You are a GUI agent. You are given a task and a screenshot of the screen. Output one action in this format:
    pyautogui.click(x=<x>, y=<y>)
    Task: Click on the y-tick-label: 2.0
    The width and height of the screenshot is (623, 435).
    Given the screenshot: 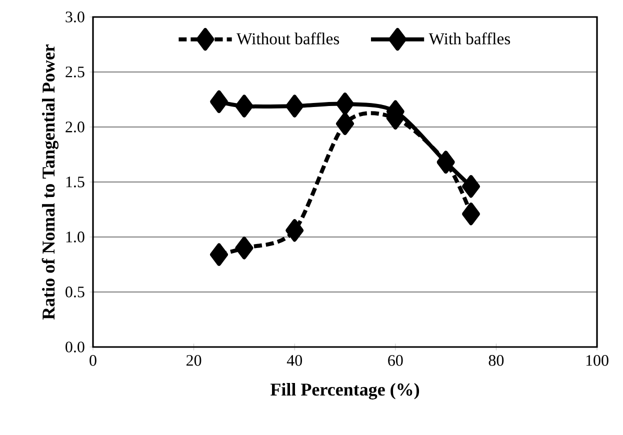 What is the action you would take?
    pyautogui.click(x=75, y=127)
    